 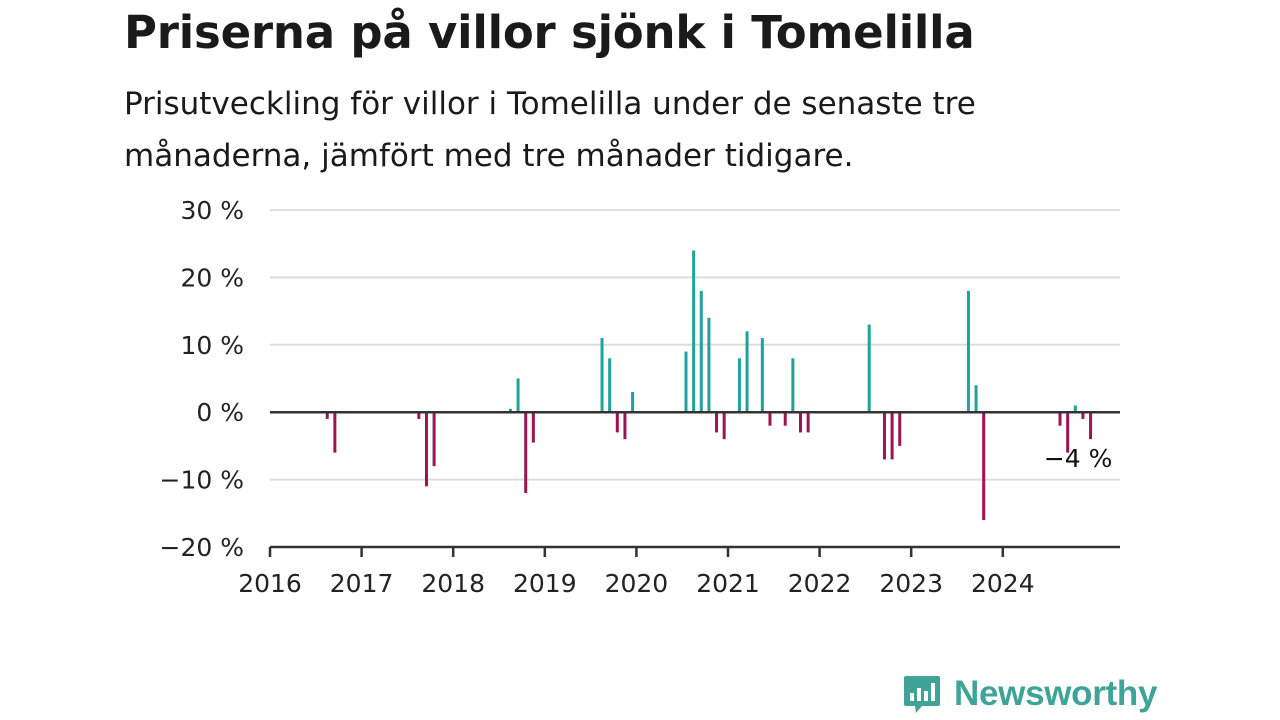 I want to click on x-tick-label: 2016, so click(x=270, y=583).